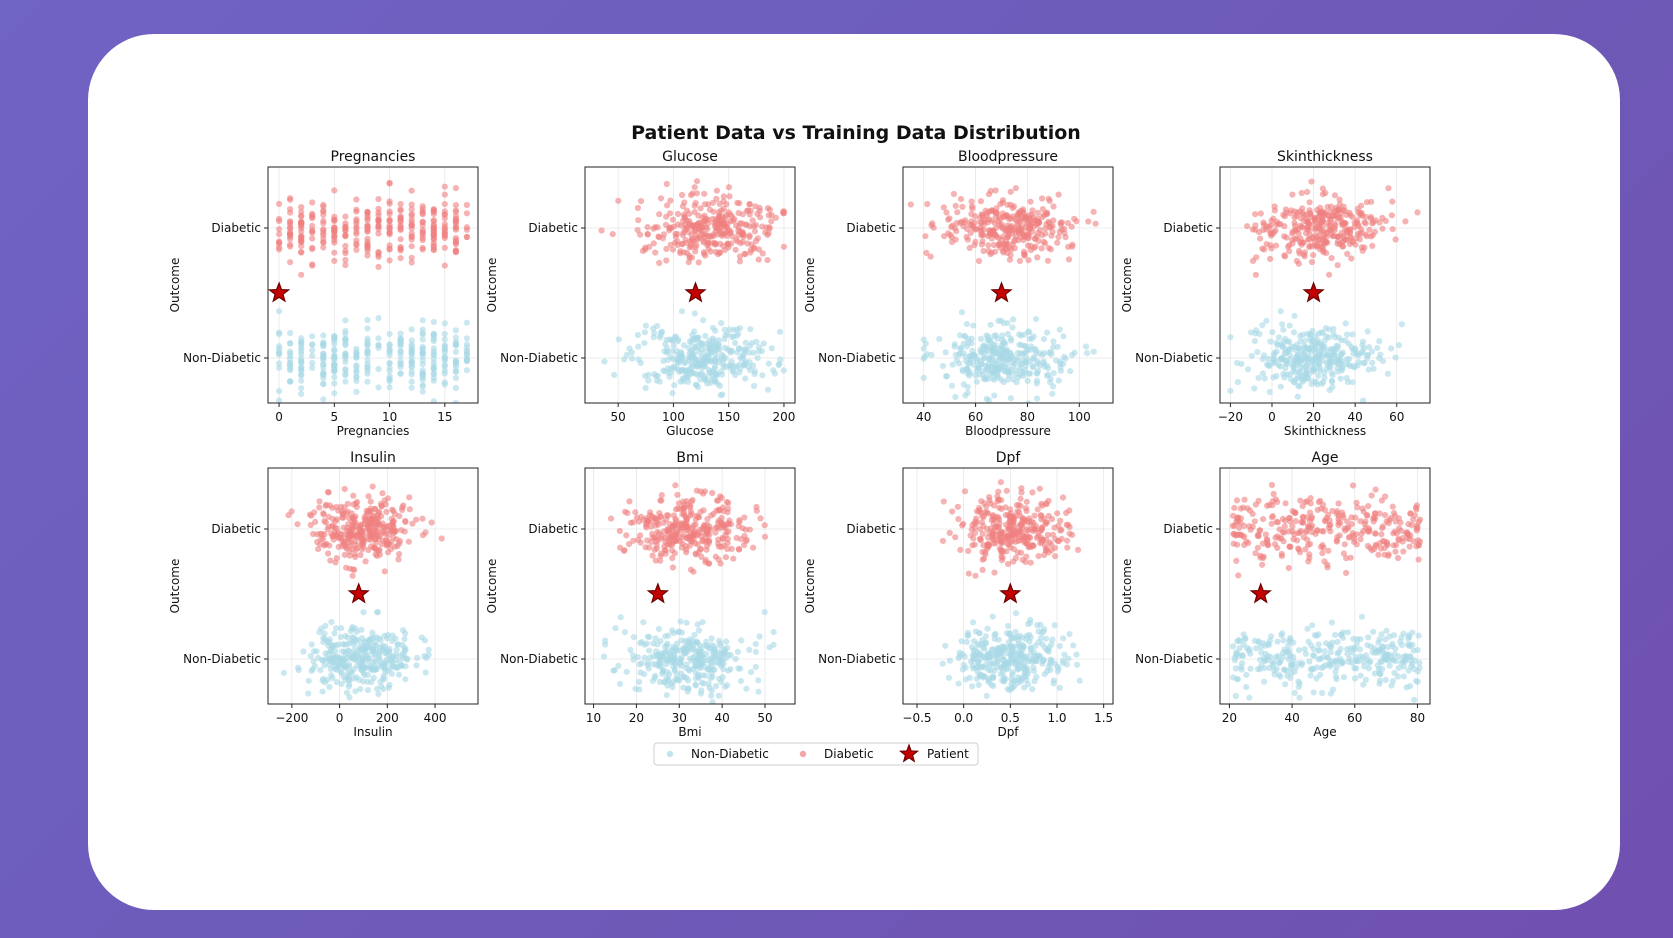 This screenshot has width=1673, height=938. What do you see at coordinates (1079, 417) in the screenshot?
I see `x-tick-label: 100` at bounding box center [1079, 417].